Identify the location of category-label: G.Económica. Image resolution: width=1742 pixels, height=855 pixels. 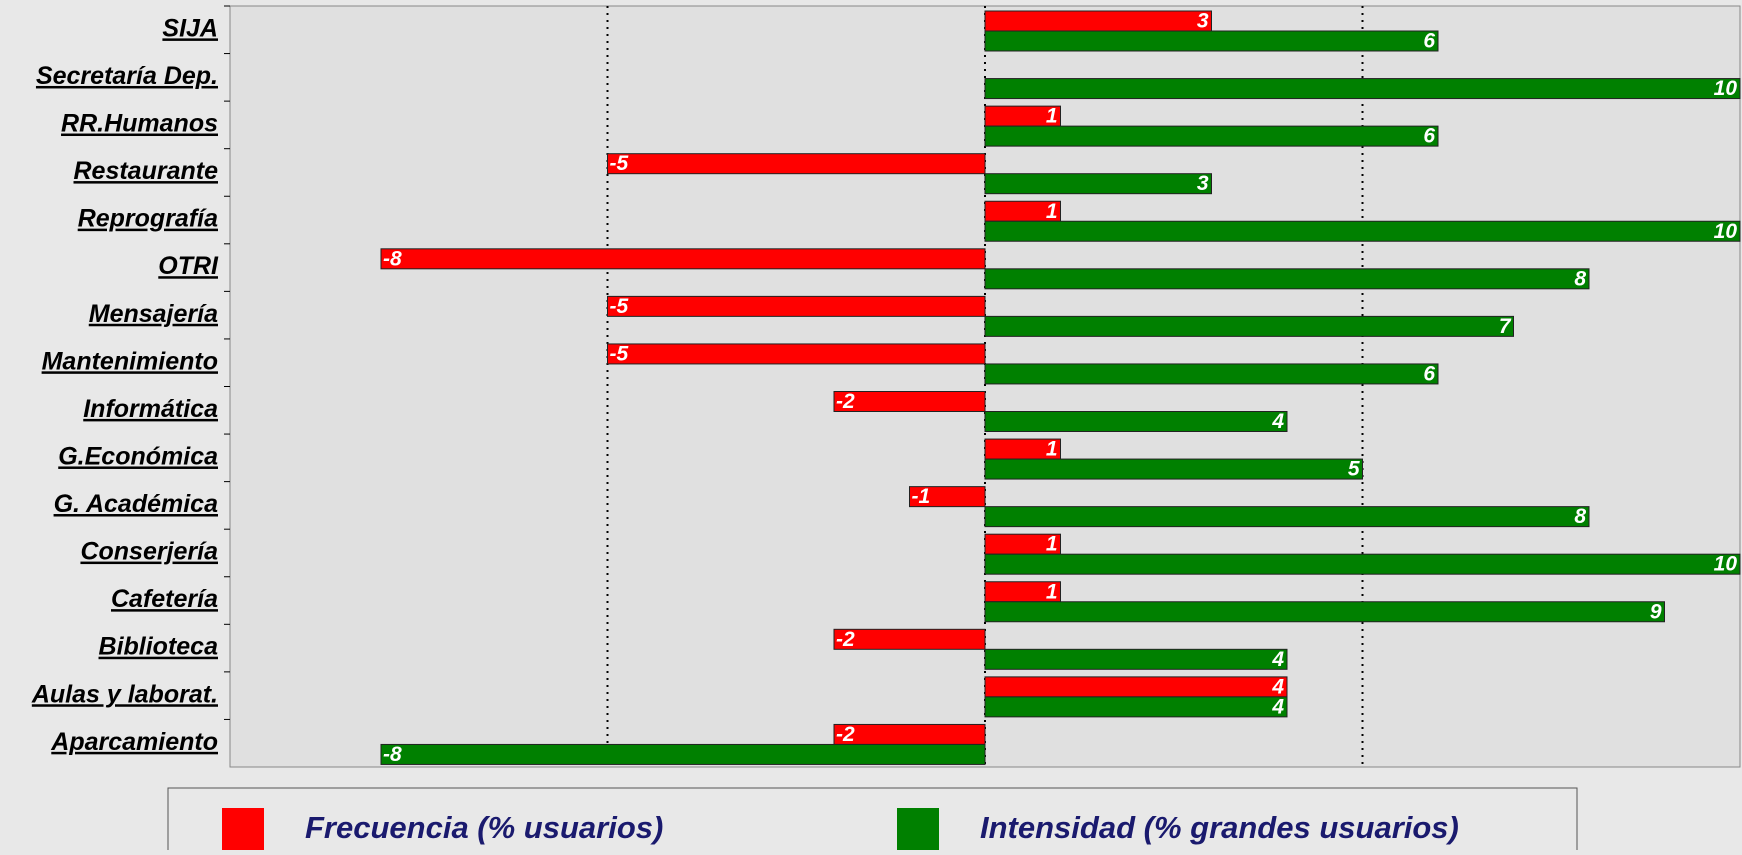
(138, 456).